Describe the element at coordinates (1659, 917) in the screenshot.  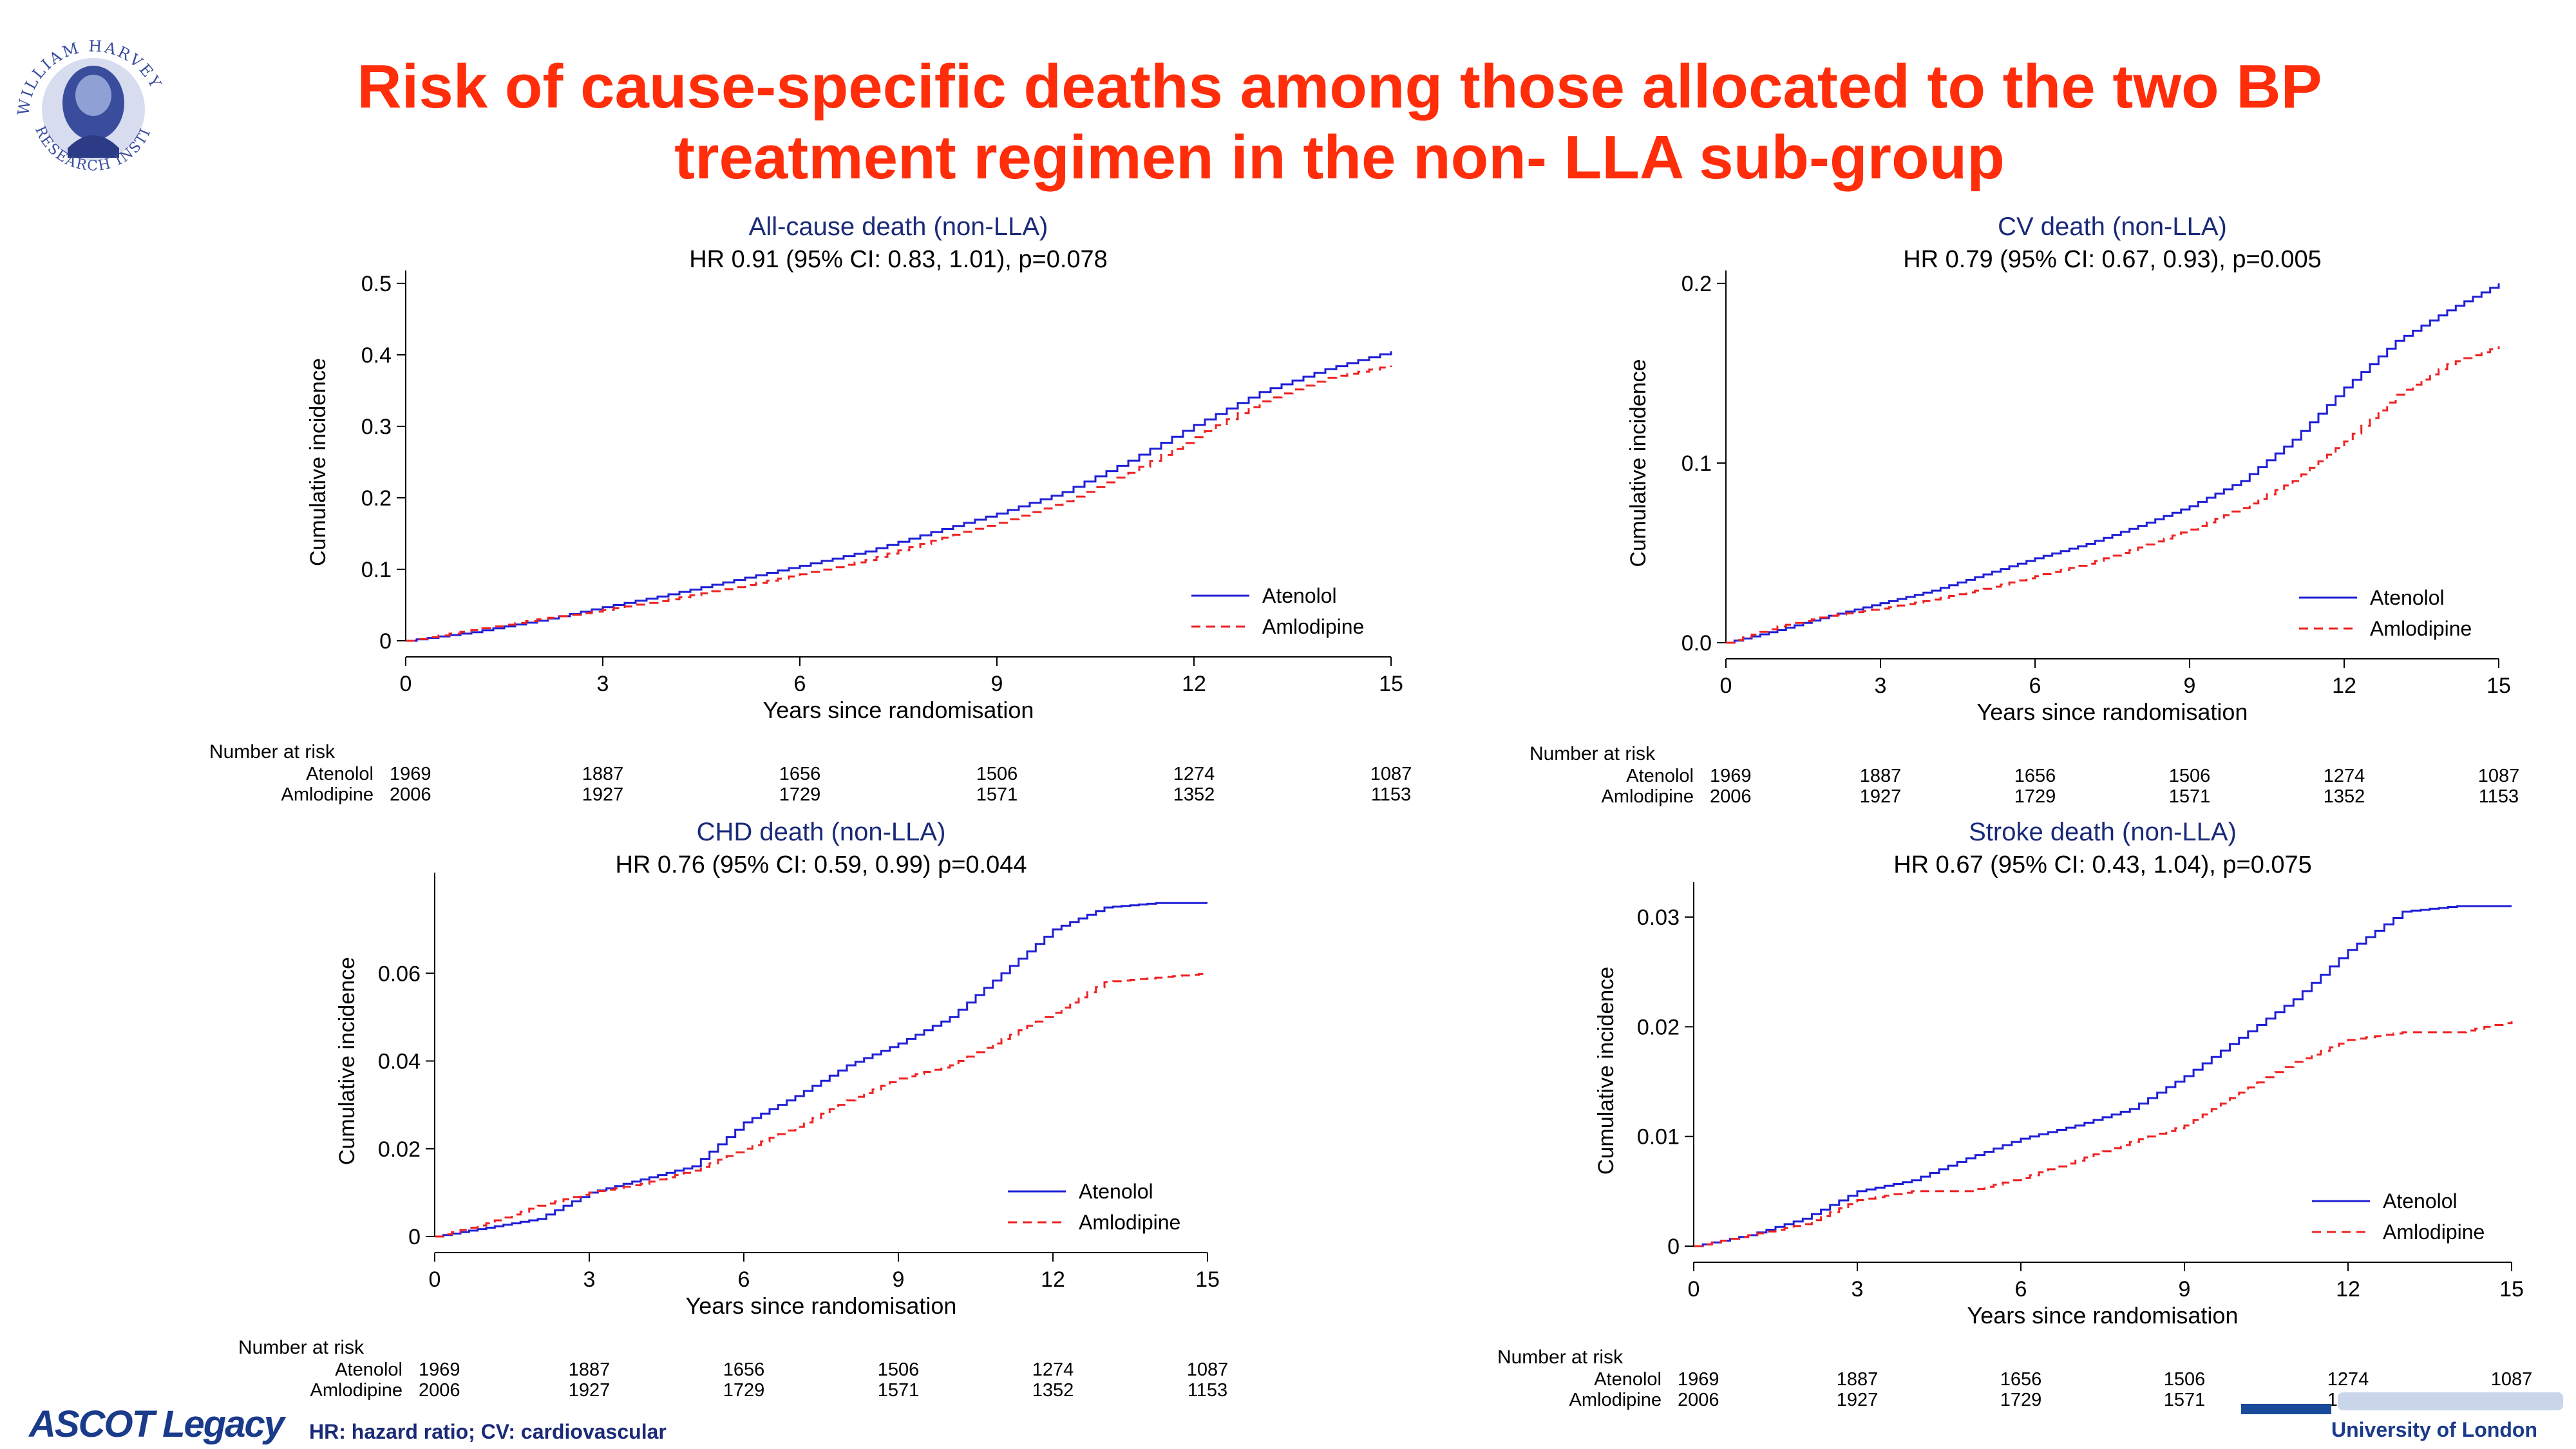
I see `y-tick-label: 0.03` at that location.